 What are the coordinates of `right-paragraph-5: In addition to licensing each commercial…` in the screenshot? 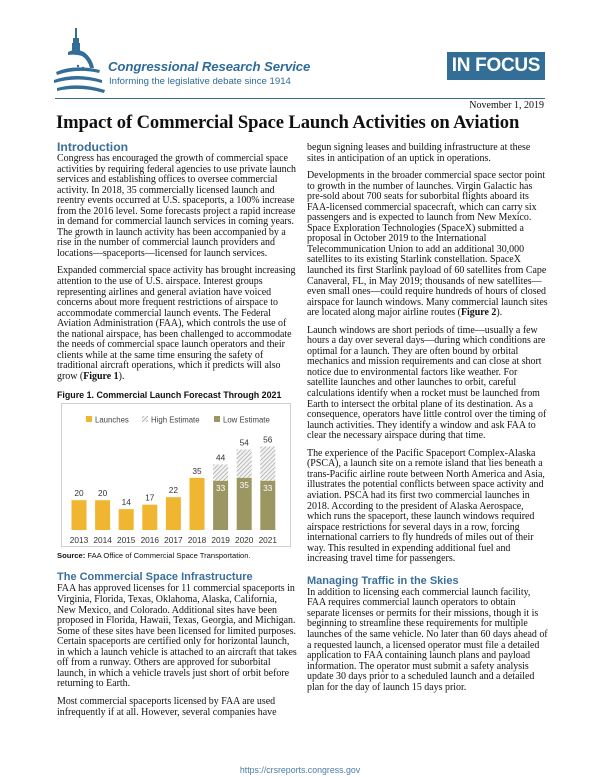 It's located at (427, 639).